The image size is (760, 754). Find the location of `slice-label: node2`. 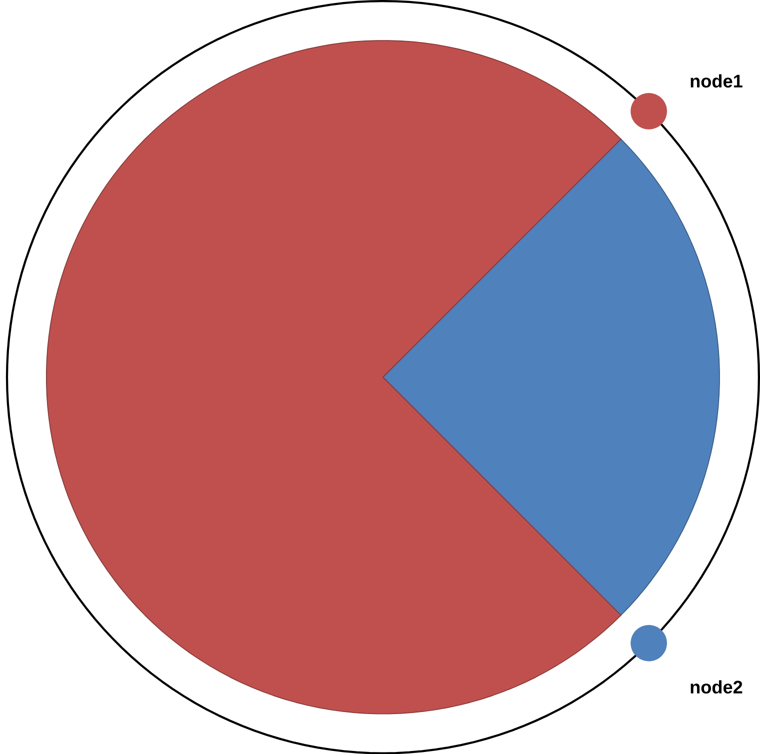

slice-label: node2 is located at coordinates (716, 687).